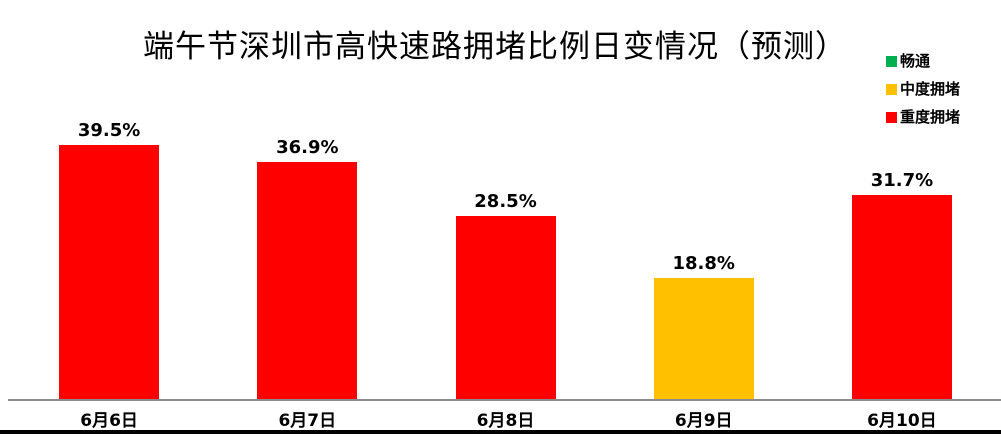  I want to click on bar-group: 39.5%, so click(109, 259).